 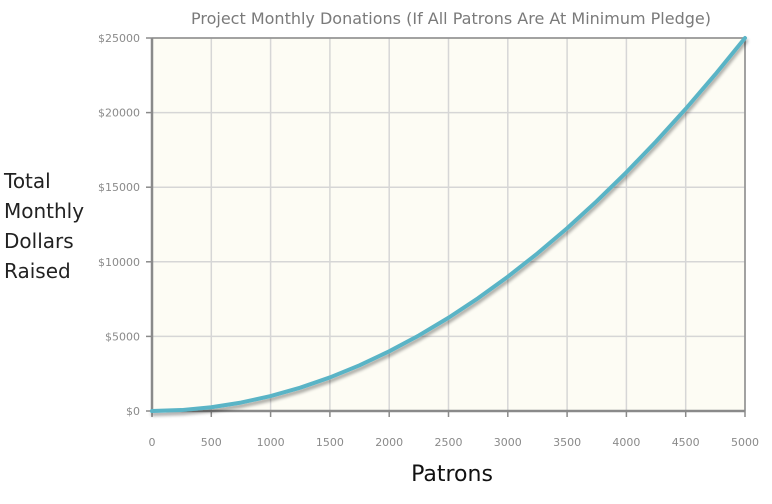 What do you see at coordinates (37, 271) in the screenshot?
I see `y-axis-label-line: Raised` at bounding box center [37, 271].